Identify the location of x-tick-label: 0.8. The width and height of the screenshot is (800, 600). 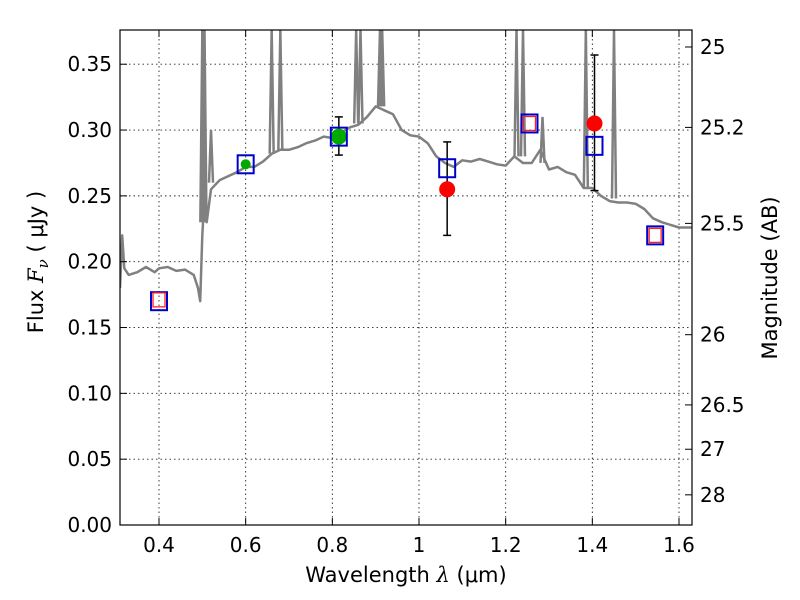
(332, 545).